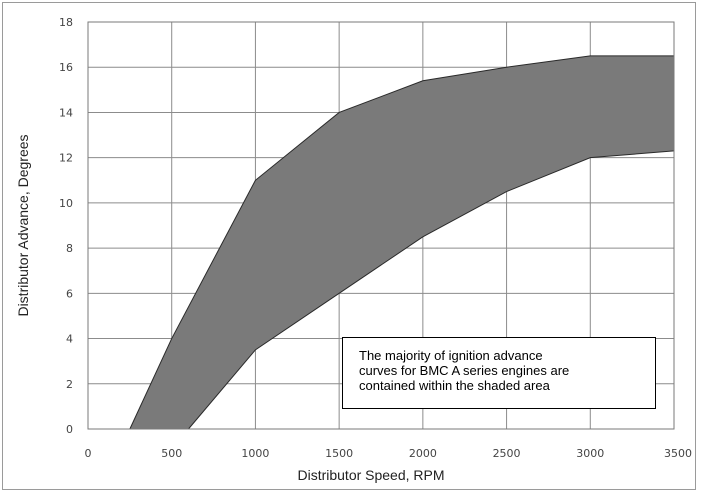 The width and height of the screenshot is (701, 494). I want to click on x-tick-label: 3500, so click(678, 453).